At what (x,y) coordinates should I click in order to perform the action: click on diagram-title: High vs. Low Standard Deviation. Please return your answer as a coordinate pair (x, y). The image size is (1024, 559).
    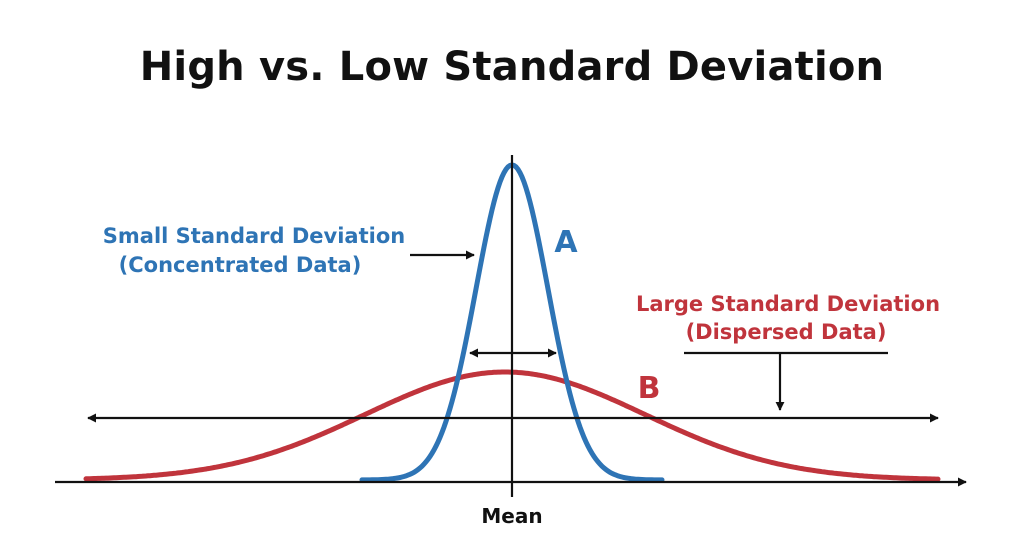
    Looking at the image, I should click on (512, 67).